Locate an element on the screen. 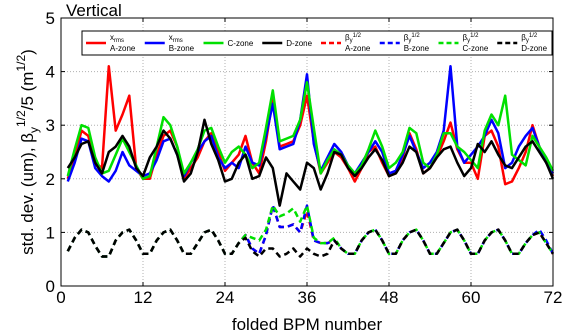  y-axis-label-sub: y is located at coordinates (34, 130).